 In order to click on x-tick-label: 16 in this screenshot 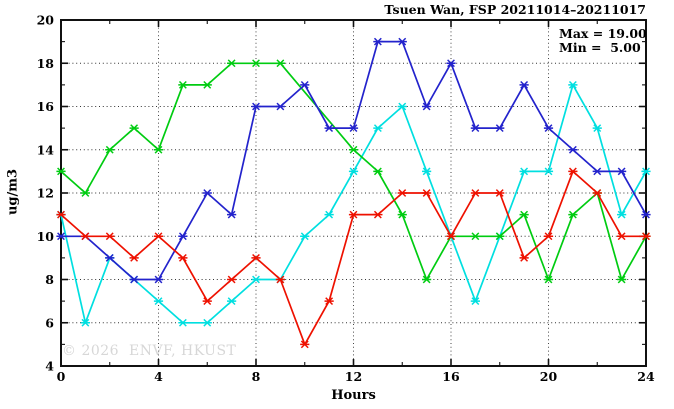, I will do `click(451, 376)`.